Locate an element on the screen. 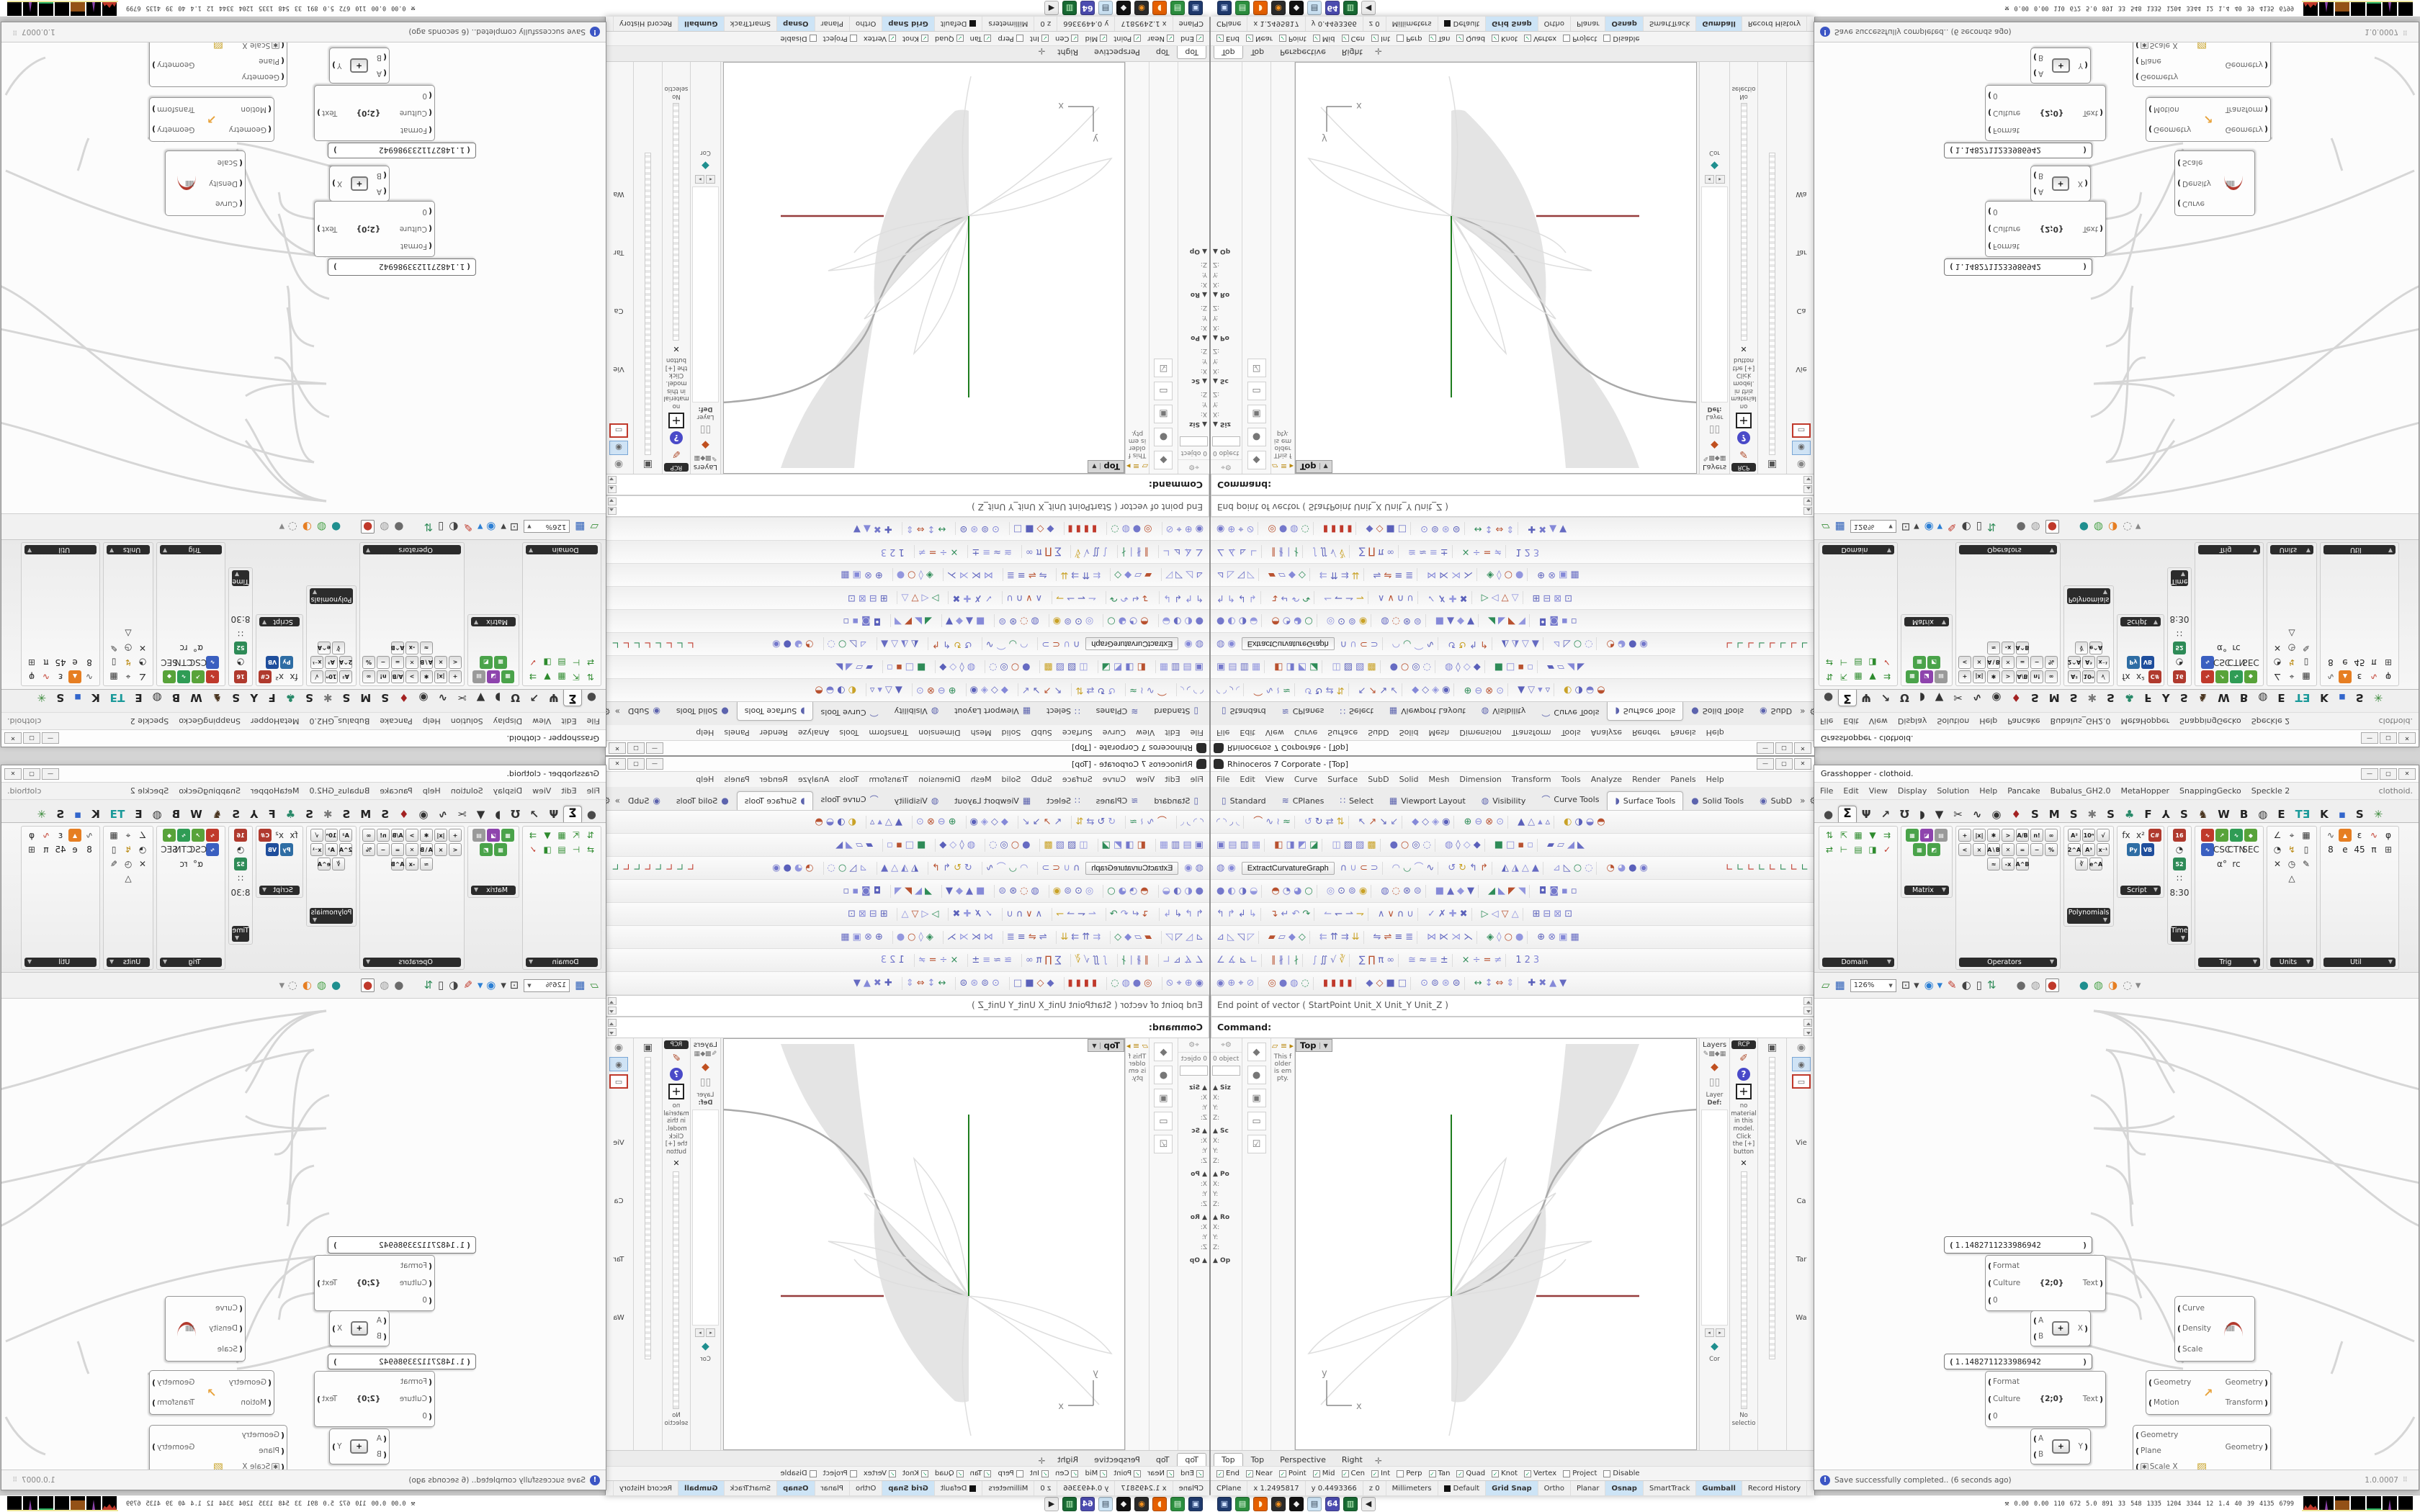  gh-component-icon: ⊢ is located at coordinates (1843, 662).